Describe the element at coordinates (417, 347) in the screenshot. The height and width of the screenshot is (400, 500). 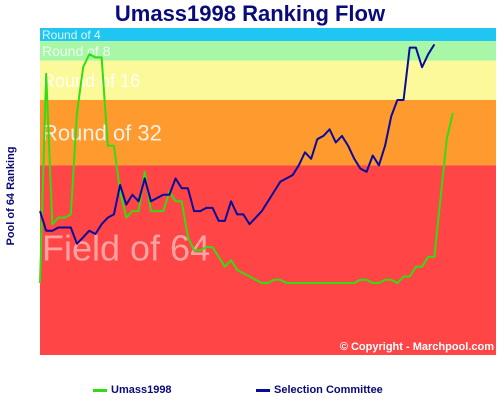
I see `copyright-note: © Copyright - Marchpool.com` at that location.